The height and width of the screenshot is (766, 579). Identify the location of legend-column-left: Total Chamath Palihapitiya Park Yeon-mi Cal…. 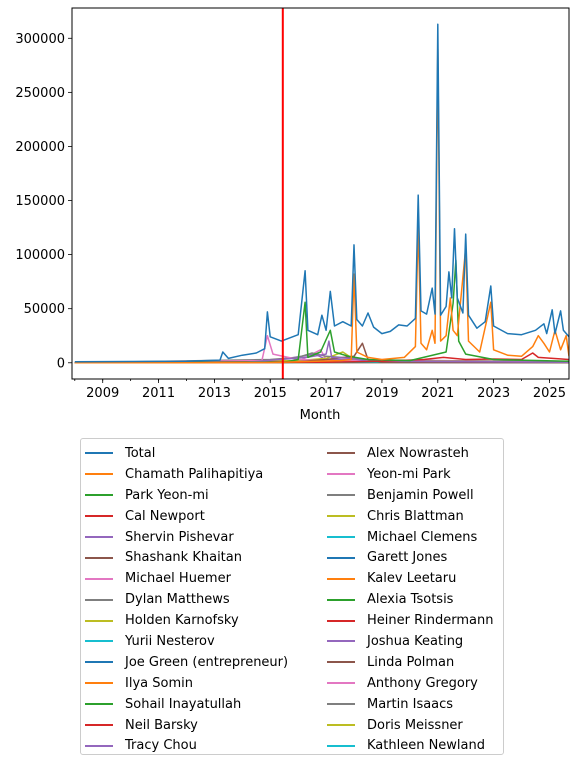
(186, 599).